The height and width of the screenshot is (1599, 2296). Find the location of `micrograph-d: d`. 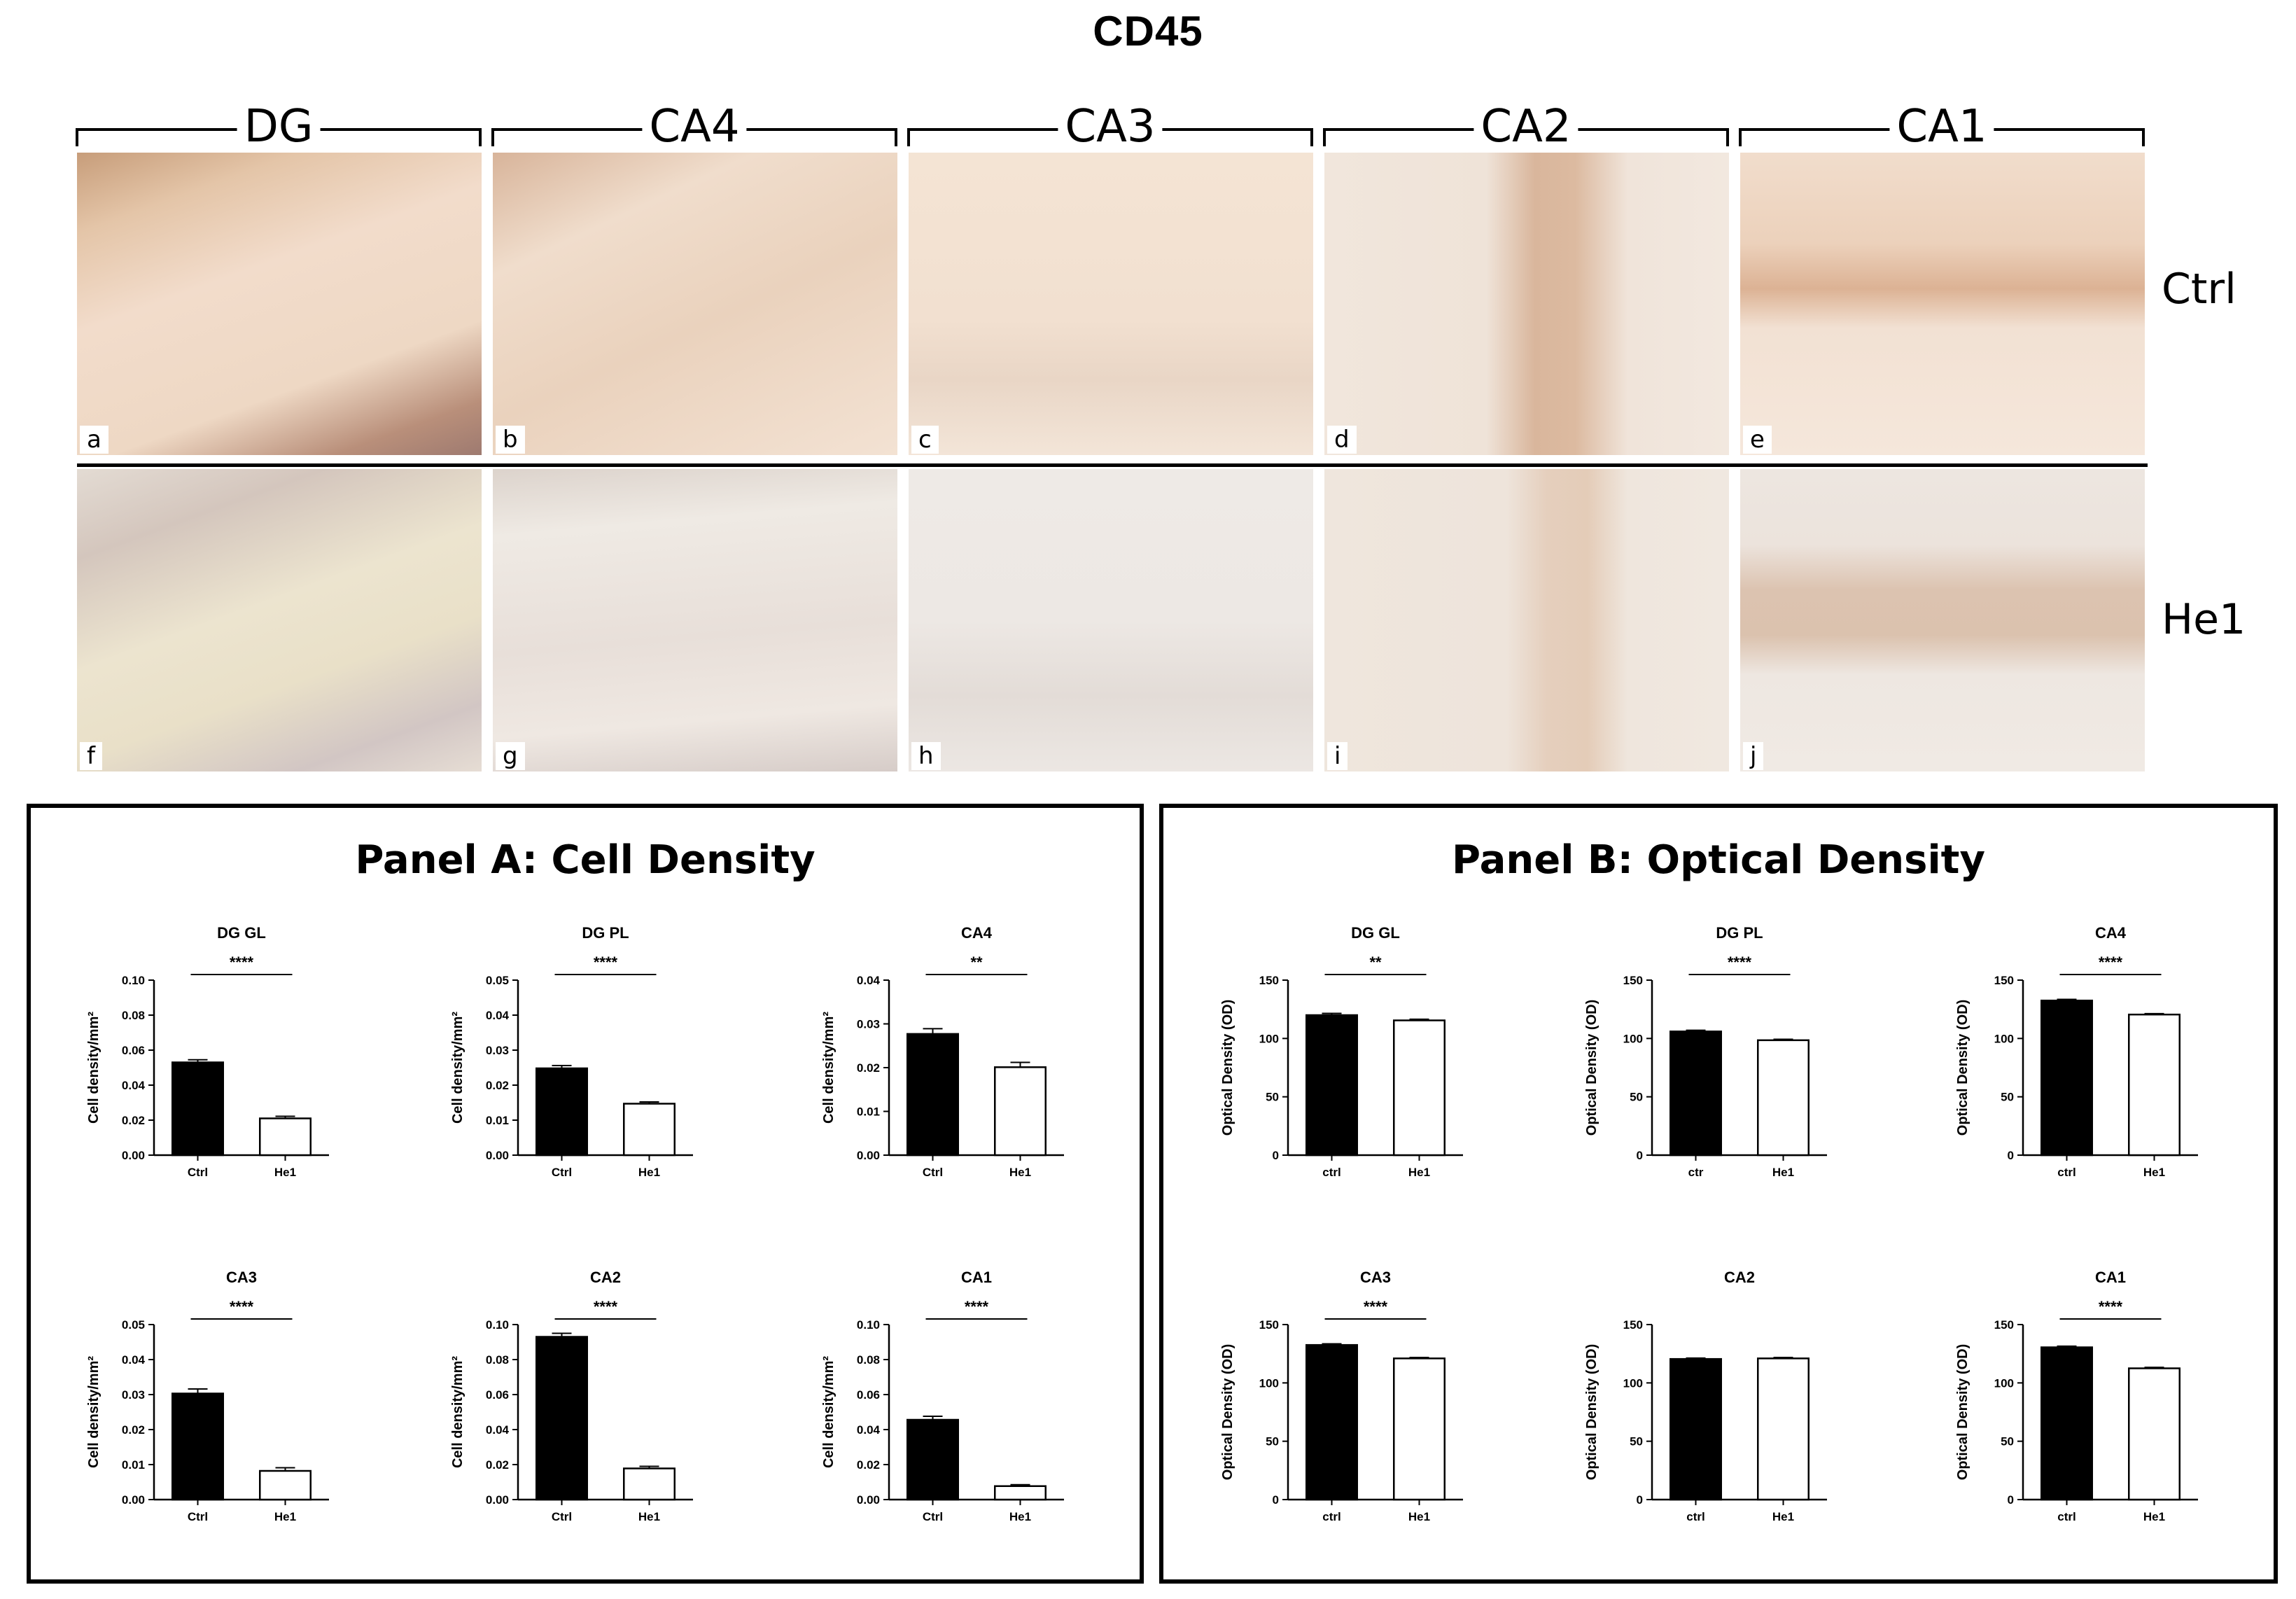

micrograph-d: d is located at coordinates (1526, 304).